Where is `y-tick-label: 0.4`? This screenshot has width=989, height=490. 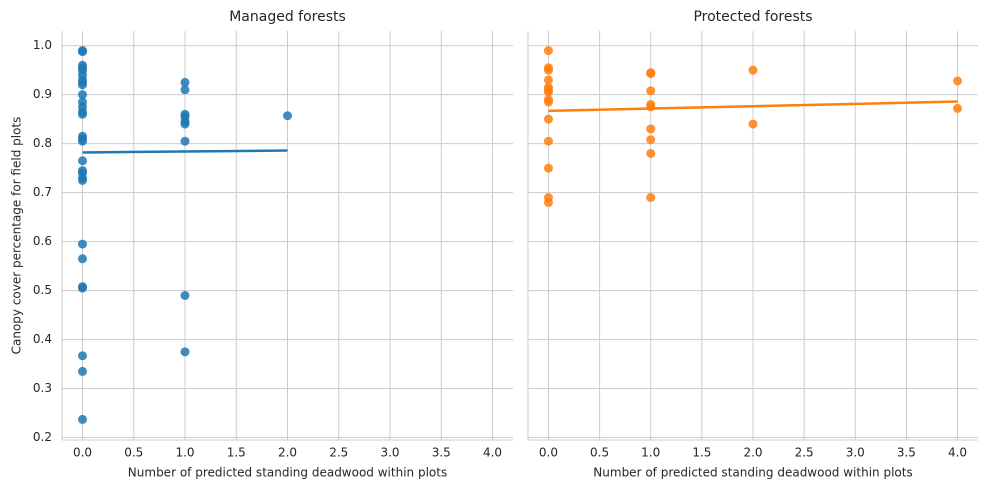
y-tick-label: 0.4 is located at coordinates (42, 339).